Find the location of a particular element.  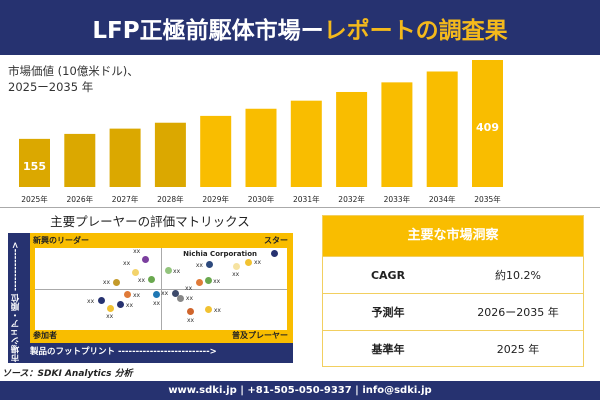

x-tick-label: 2034年 is located at coordinates (442, 199).